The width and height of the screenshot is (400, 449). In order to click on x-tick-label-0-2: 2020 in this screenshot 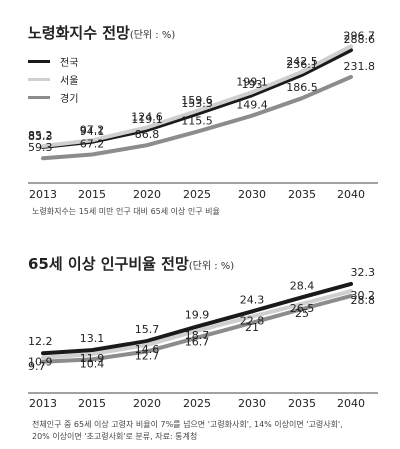, I will do `click(147, 194)`.